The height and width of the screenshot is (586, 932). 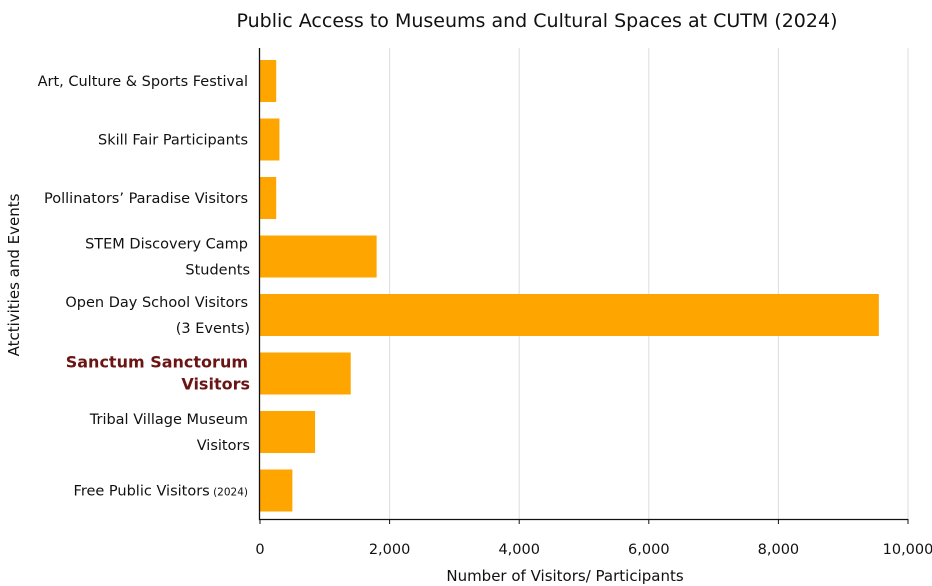 What do you see at coordinates (146, 199) in the screenshot?
I see `category-label: Pollinators’ Paradise Visitors` at bounding box center [146, 199].